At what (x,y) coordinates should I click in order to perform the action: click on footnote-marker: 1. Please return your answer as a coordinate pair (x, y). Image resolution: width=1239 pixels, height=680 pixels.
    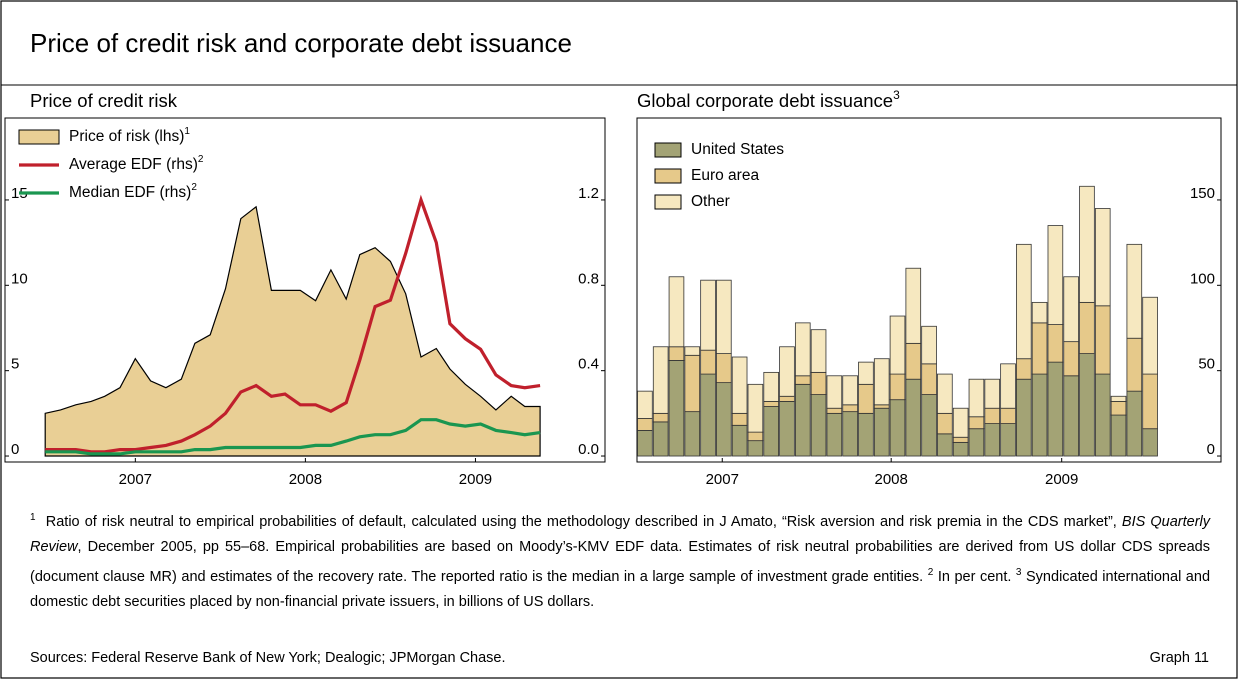
    Looking at the image, I should click on (187, 131).